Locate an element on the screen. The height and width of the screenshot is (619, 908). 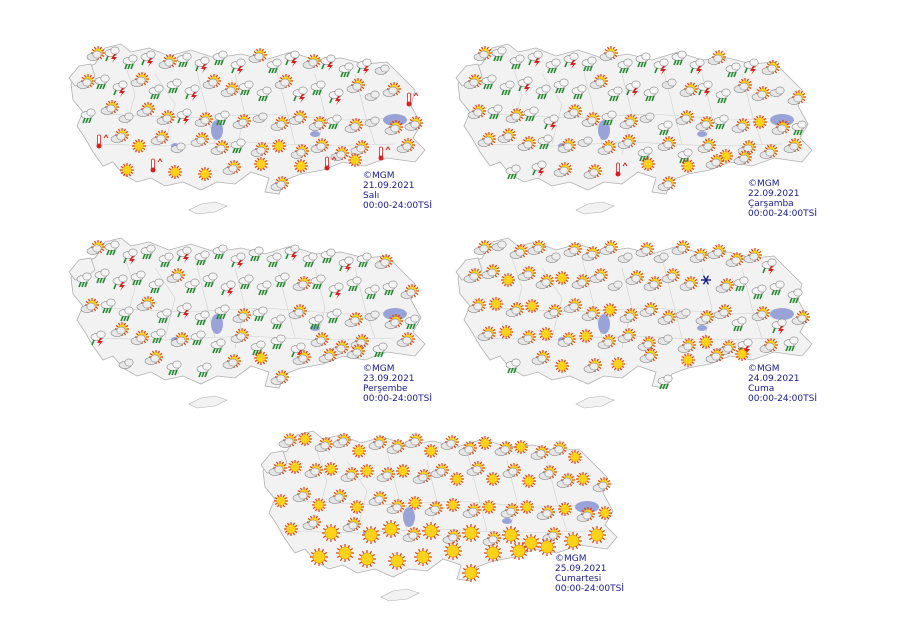
map-caption-3: ©MGM 23.09.2021 Perşembe 00:00-24:00TSİ is located at coordinates (397, 384).